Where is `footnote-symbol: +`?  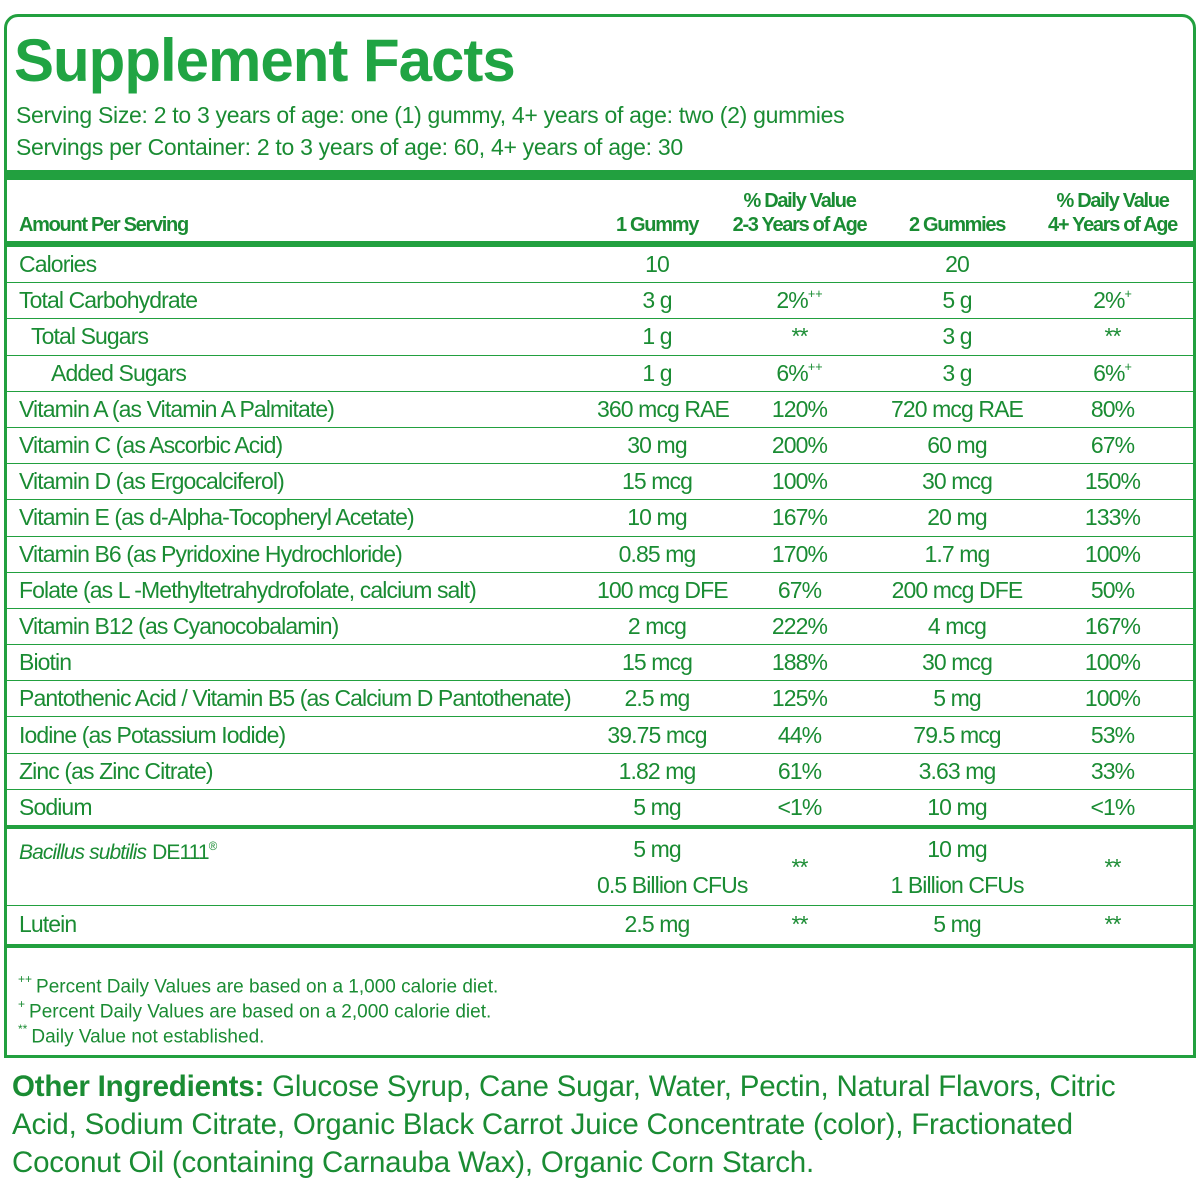
footnote-symbol: + is located at coordinates (22, 1004).